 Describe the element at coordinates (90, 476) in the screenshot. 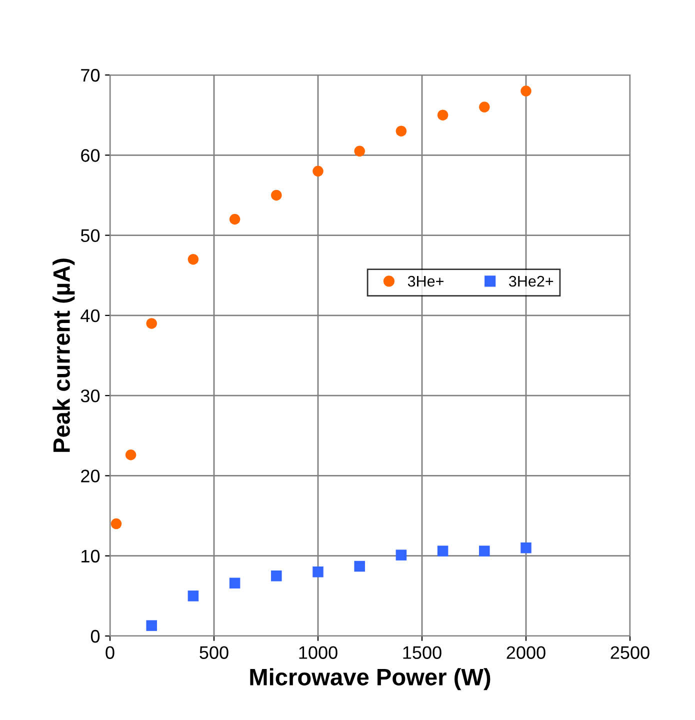

I see `y-tick-label: 20` at that location.